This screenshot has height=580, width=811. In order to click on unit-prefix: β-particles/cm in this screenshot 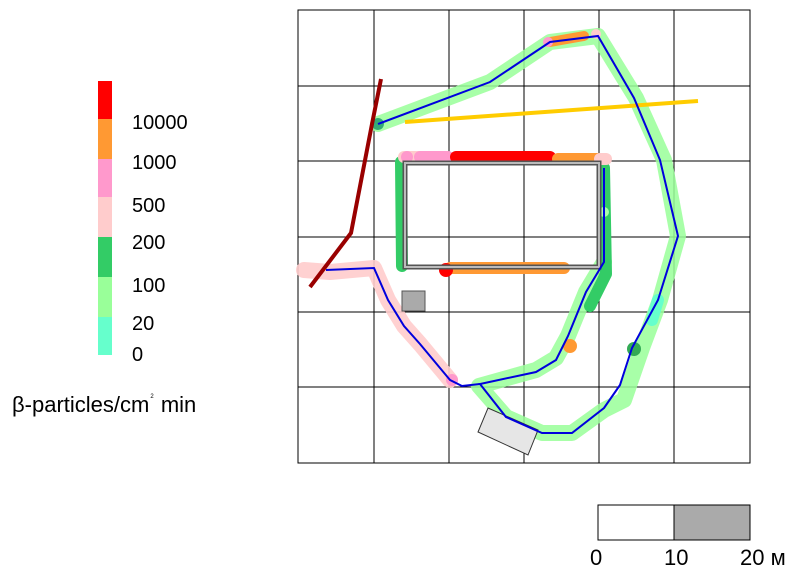, I will do `click(81, 404)`.